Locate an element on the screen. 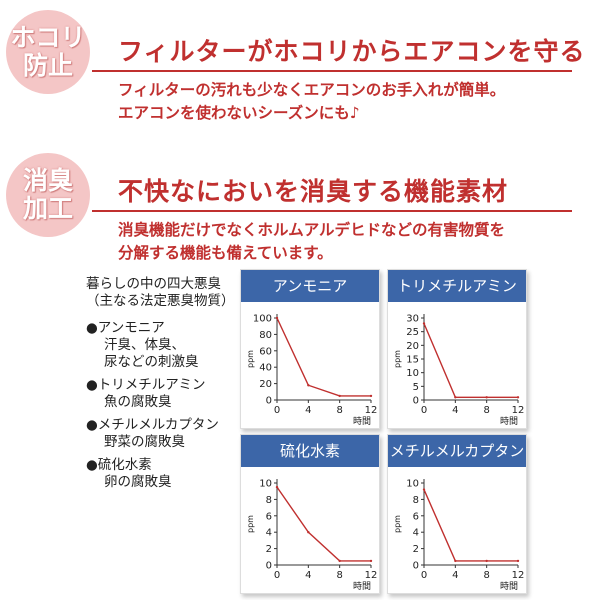 The image size is (600, 600). badge-line1: 消臭 is located at coordinates (47, 180).